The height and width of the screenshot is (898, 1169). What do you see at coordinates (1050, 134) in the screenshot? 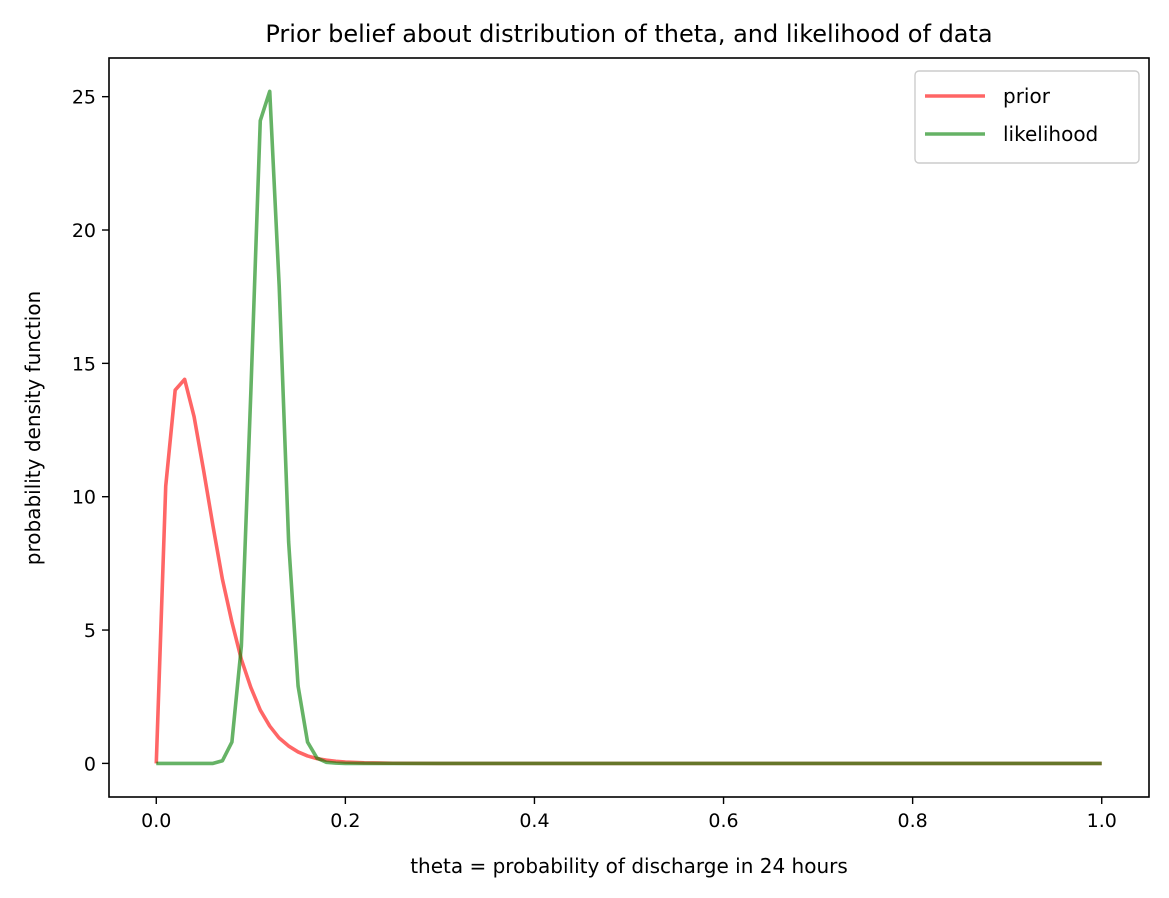
I see `legend-label-likelihood: likelihood` at bounding box center [1050, 134].